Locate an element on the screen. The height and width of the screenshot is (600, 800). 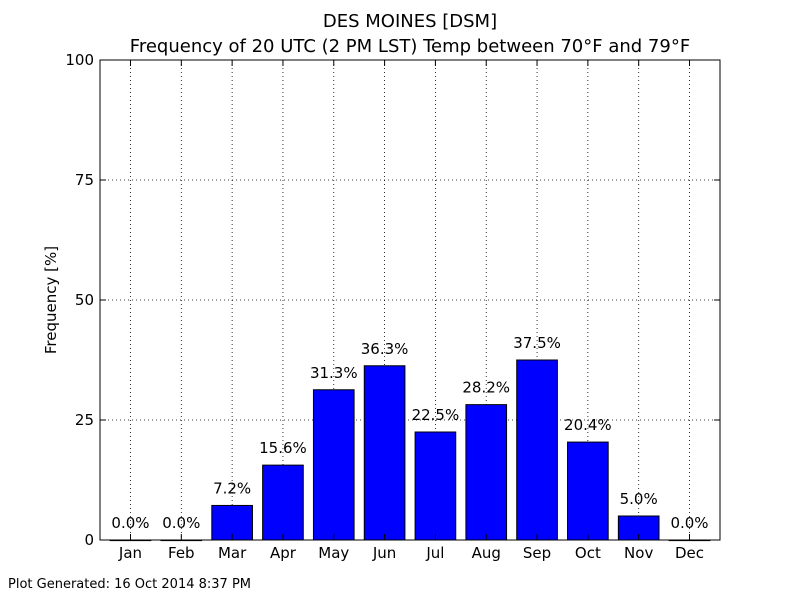
x-tick-label-dec: Dec is located at coordinates (689, 553).